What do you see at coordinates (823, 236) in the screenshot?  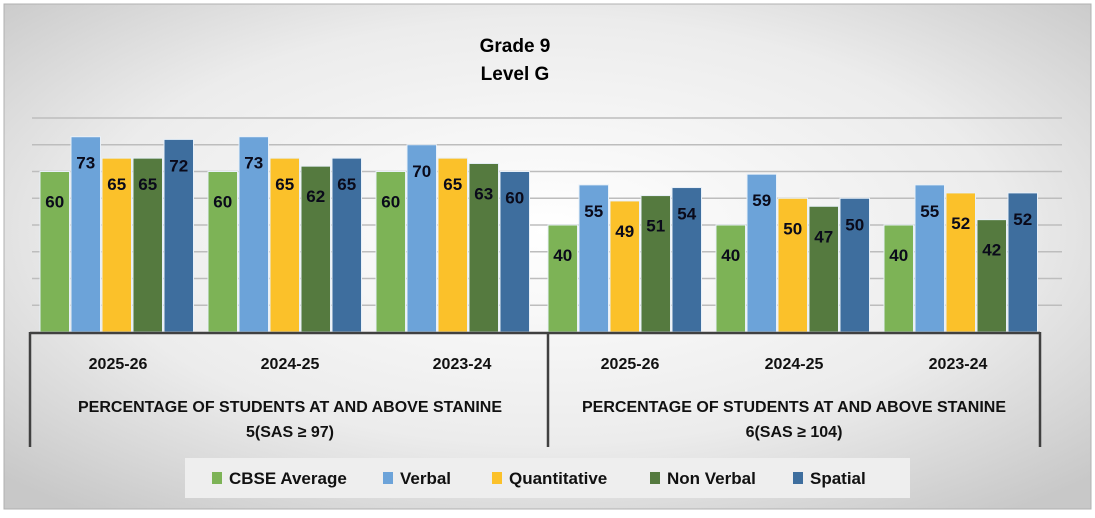 I see `data-label: 47` at bounding box center [823, 236].